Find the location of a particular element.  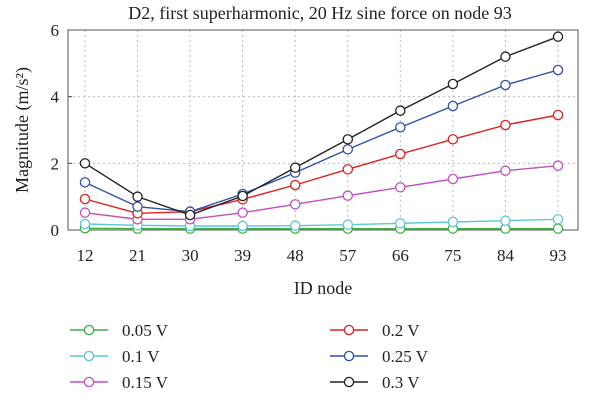

legend-label: 0.2 V is located at coordinates (401, 330).